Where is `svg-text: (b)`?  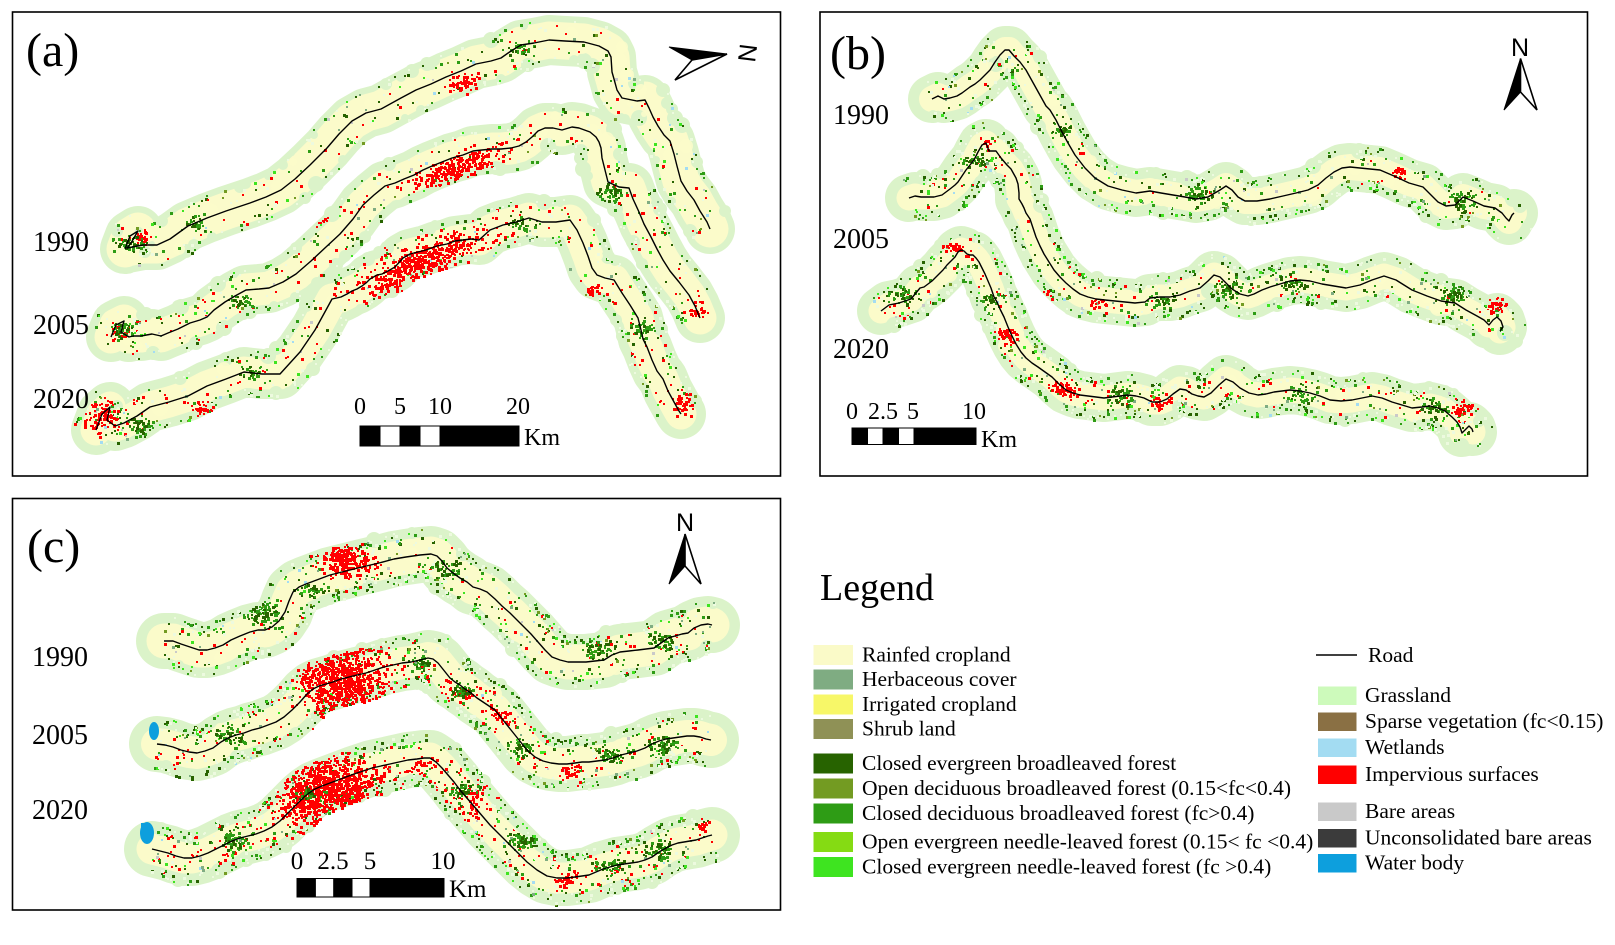 svg-text: (b) is located at coordinates (858, 53).